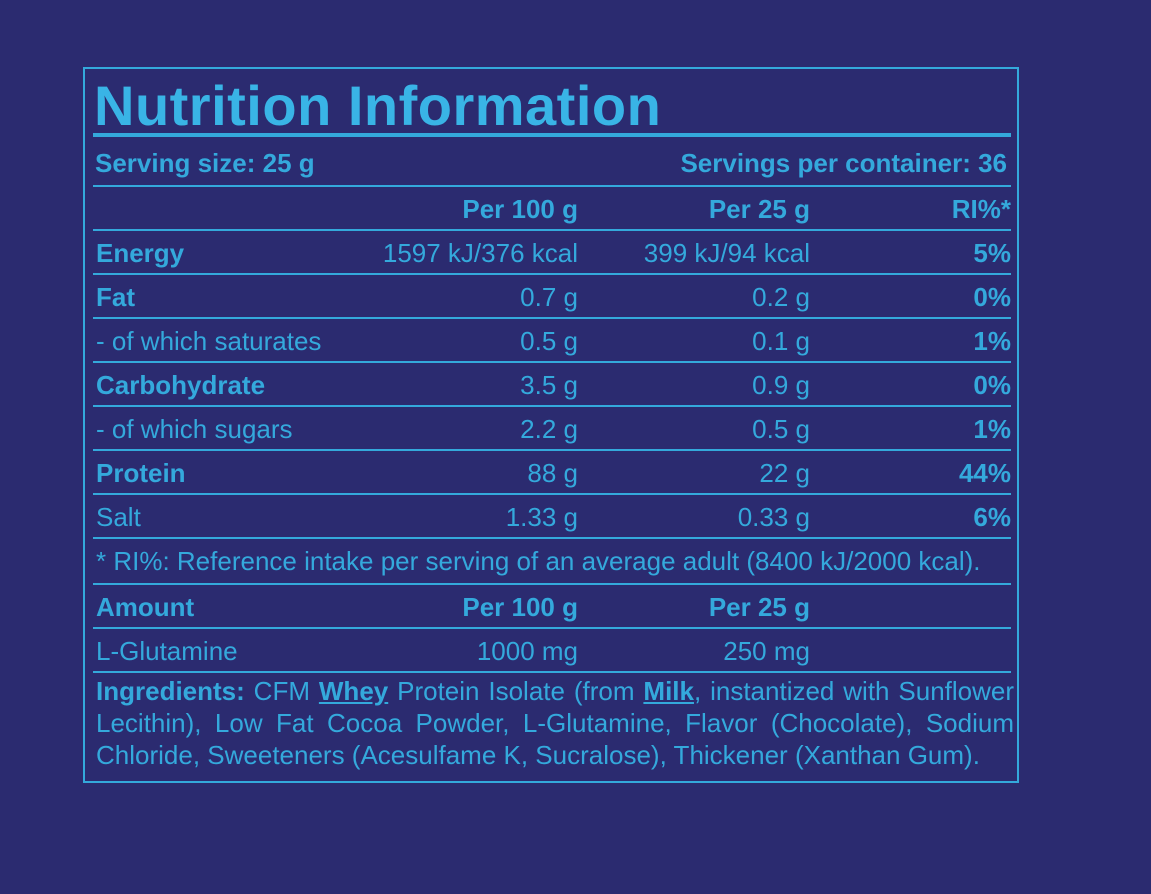 This screenshot has height=894, width=1151. I want to click on row-per-25g: 0.9 g, so click(781, 385).